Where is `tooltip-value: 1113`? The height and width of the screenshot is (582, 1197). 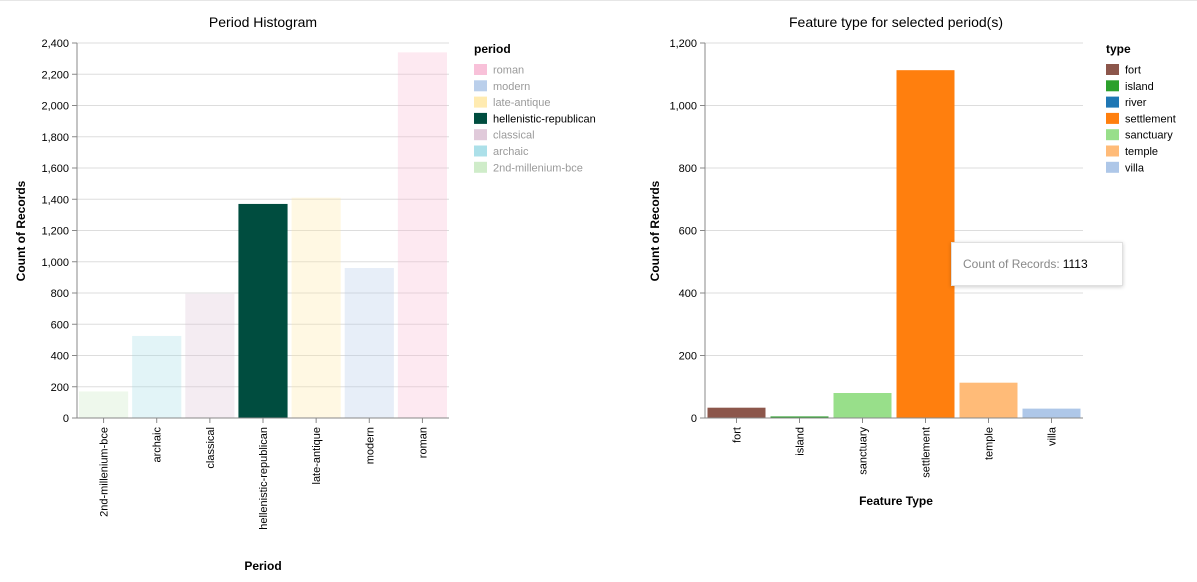 tooltip-value: 1113 is located at coordinates (1075, 264).